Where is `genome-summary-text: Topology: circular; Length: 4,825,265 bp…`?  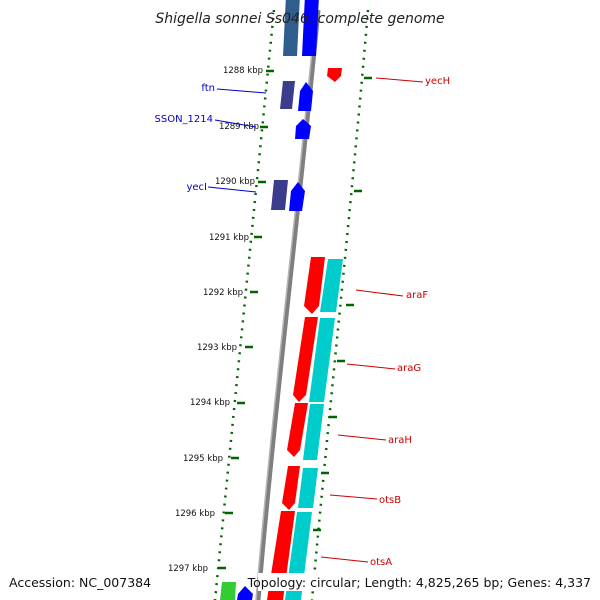
genome-summary-text: Topology: circular; Length: 4,825,265 bp… is located at coordinates (419, 582).